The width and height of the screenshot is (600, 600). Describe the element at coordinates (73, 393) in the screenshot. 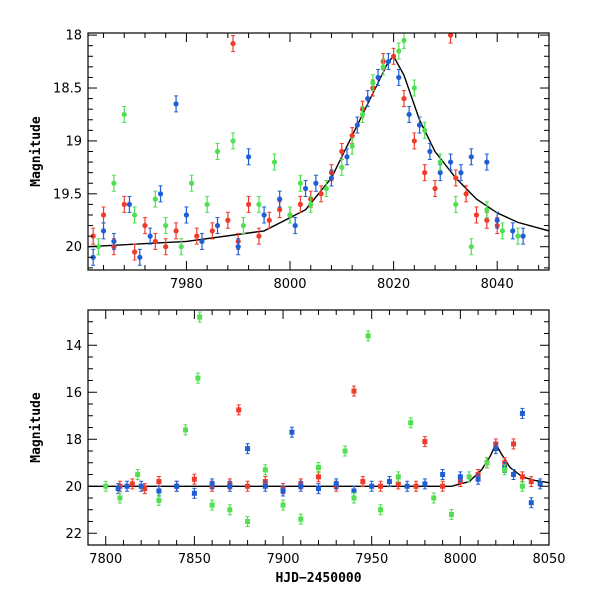

I see `bottom-y-tick-label: 16` at that location.